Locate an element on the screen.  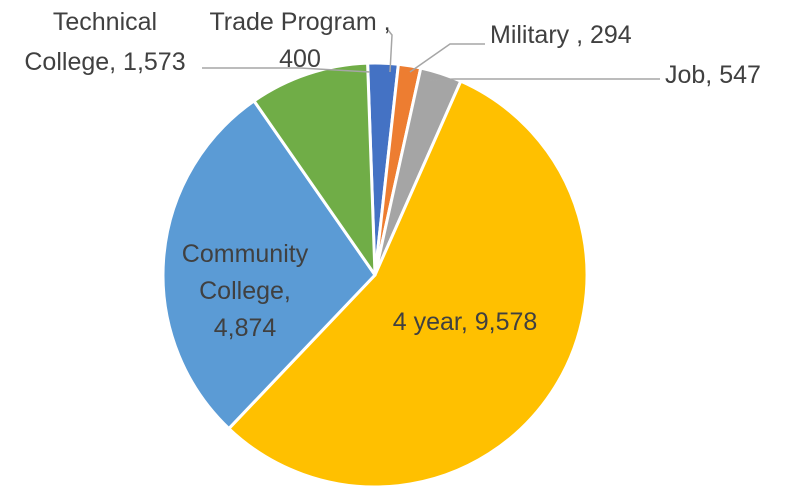
leader-line-trade-program is located at coordinates (390, 51).